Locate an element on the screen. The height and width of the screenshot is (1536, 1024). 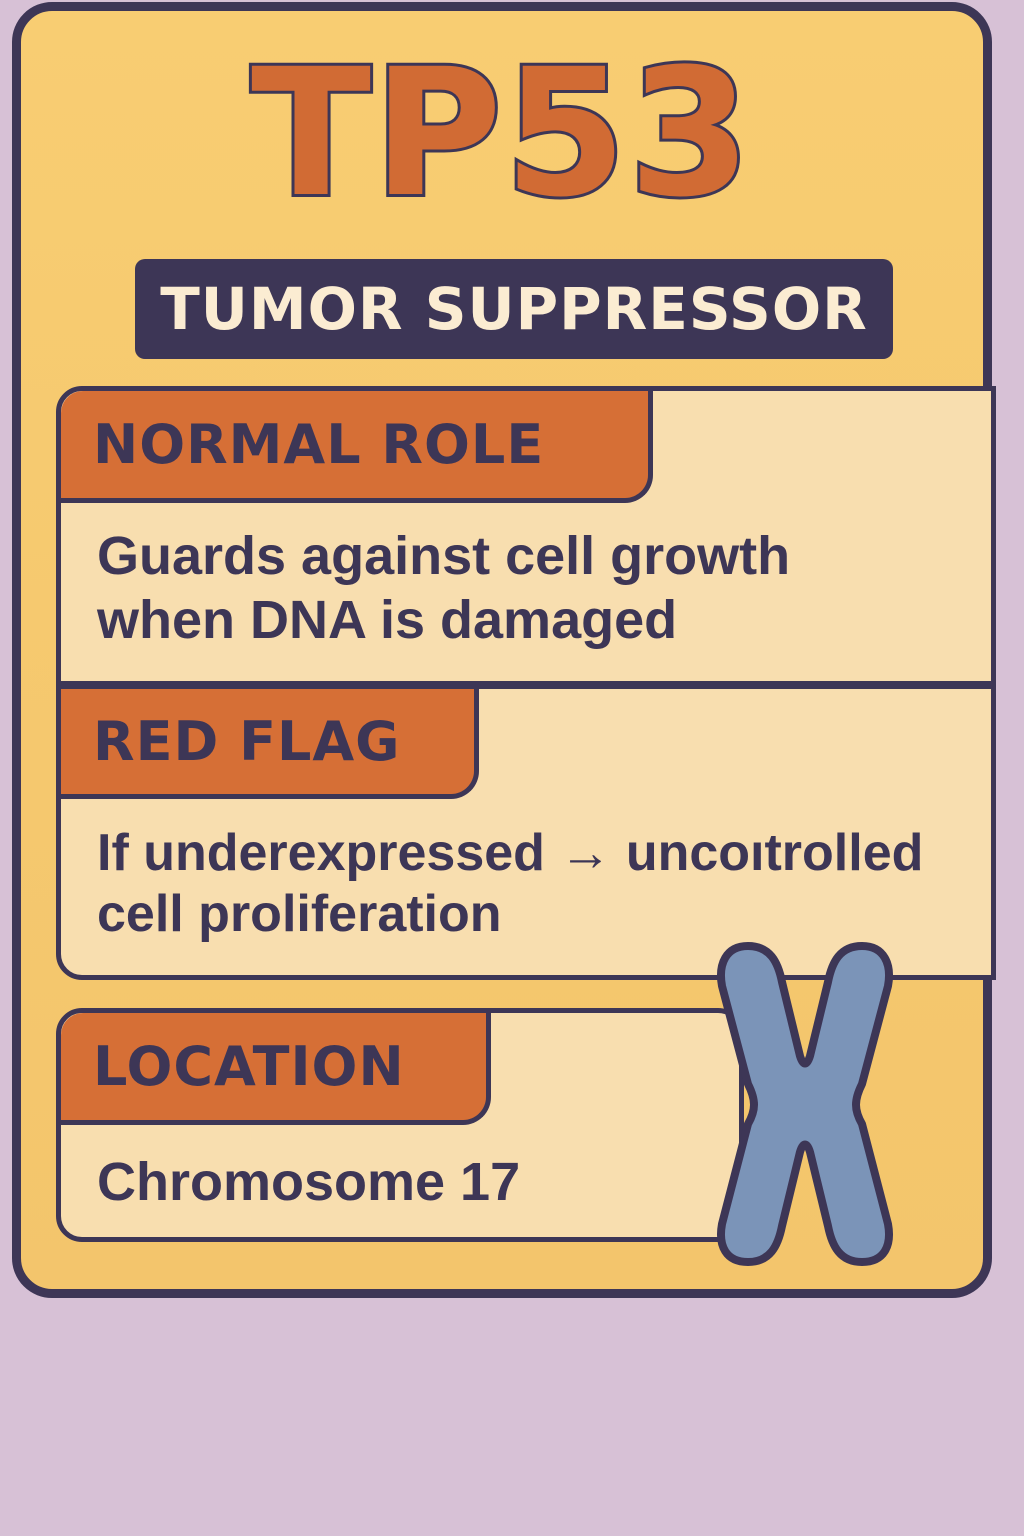
location-text: Chromosome 17 is located at coordinates (309, 1182).